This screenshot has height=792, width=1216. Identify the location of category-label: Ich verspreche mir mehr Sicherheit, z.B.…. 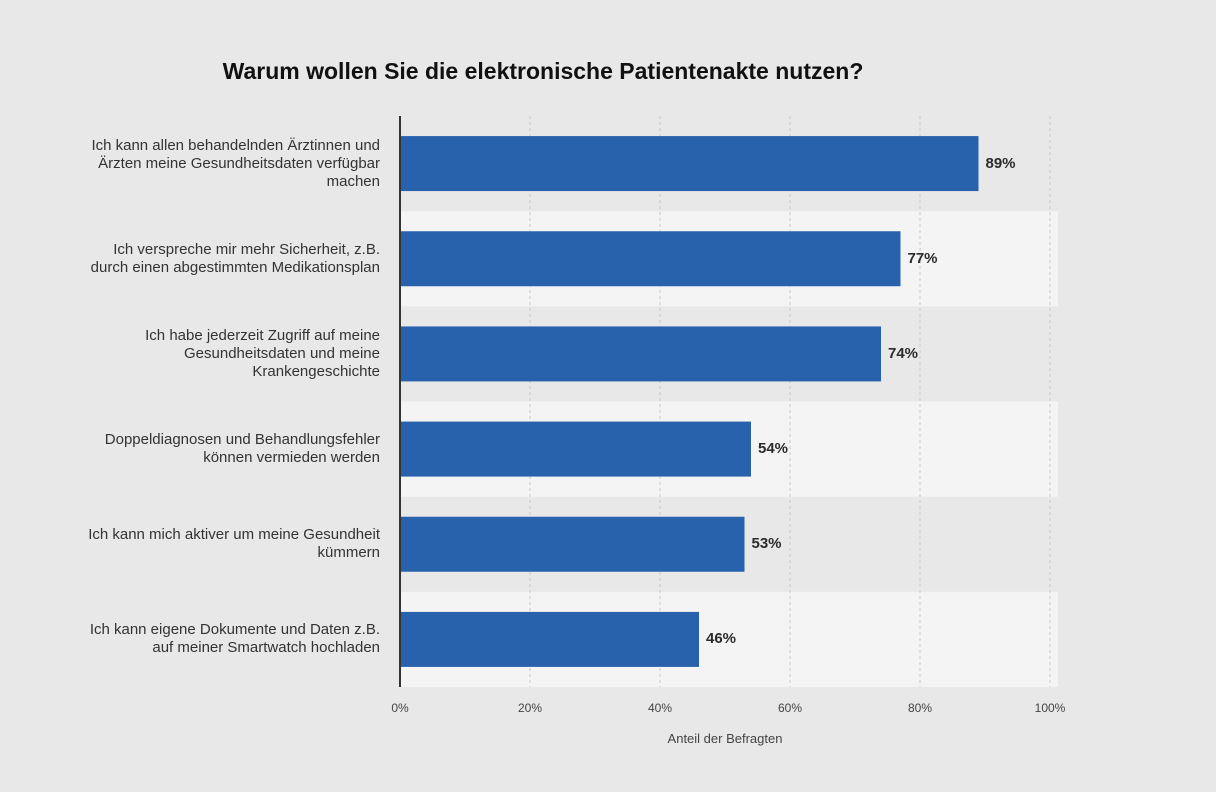
(210, 259).